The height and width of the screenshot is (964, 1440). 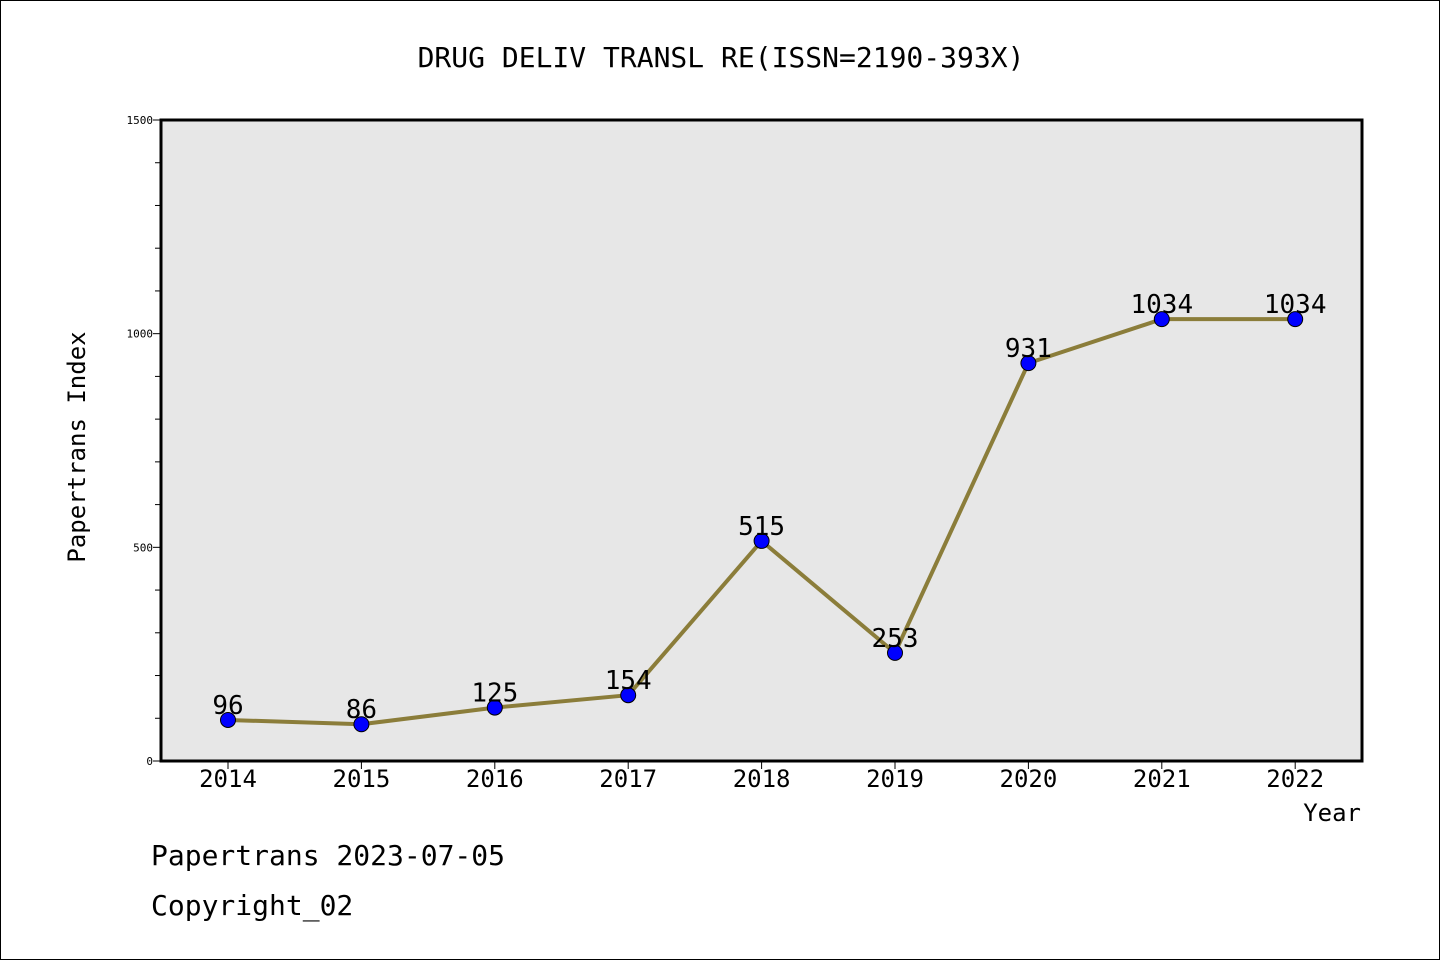 What do you see at coordinates (628, 681) in the screenshot?
I see `data-label: 154` at bounding box center [628, 681].